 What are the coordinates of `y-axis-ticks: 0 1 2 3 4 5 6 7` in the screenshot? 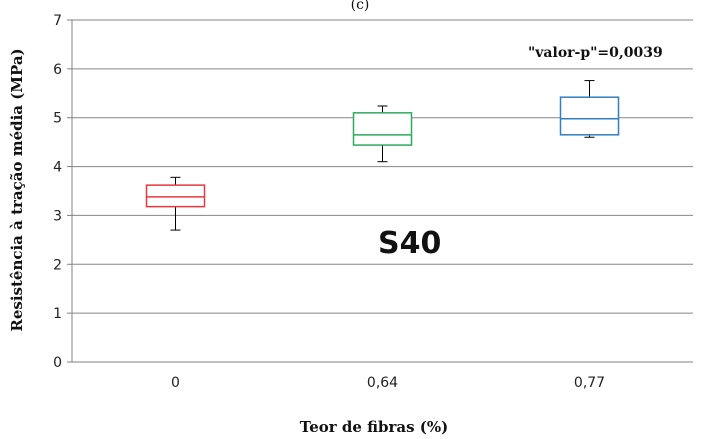 It's located at (62, 192).